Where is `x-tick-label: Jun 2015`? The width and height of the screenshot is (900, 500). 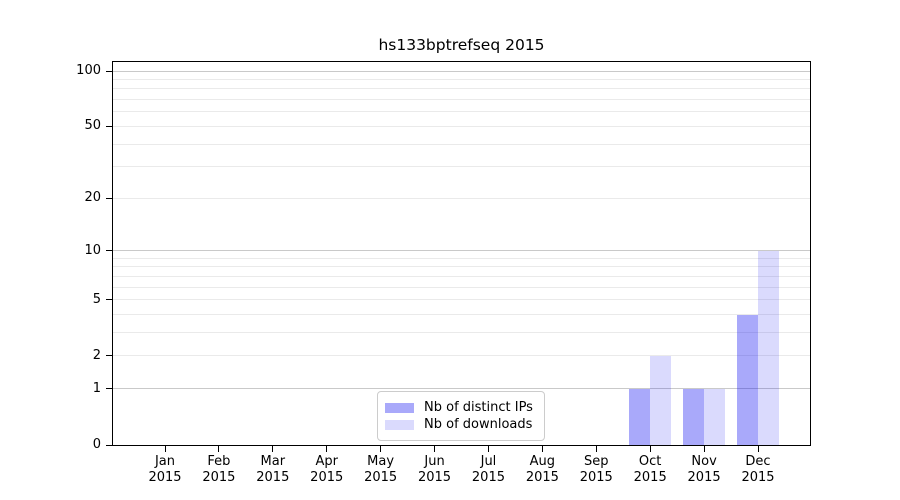
x-tick-label: Jun 2015 is located at coordinates (435, 470).